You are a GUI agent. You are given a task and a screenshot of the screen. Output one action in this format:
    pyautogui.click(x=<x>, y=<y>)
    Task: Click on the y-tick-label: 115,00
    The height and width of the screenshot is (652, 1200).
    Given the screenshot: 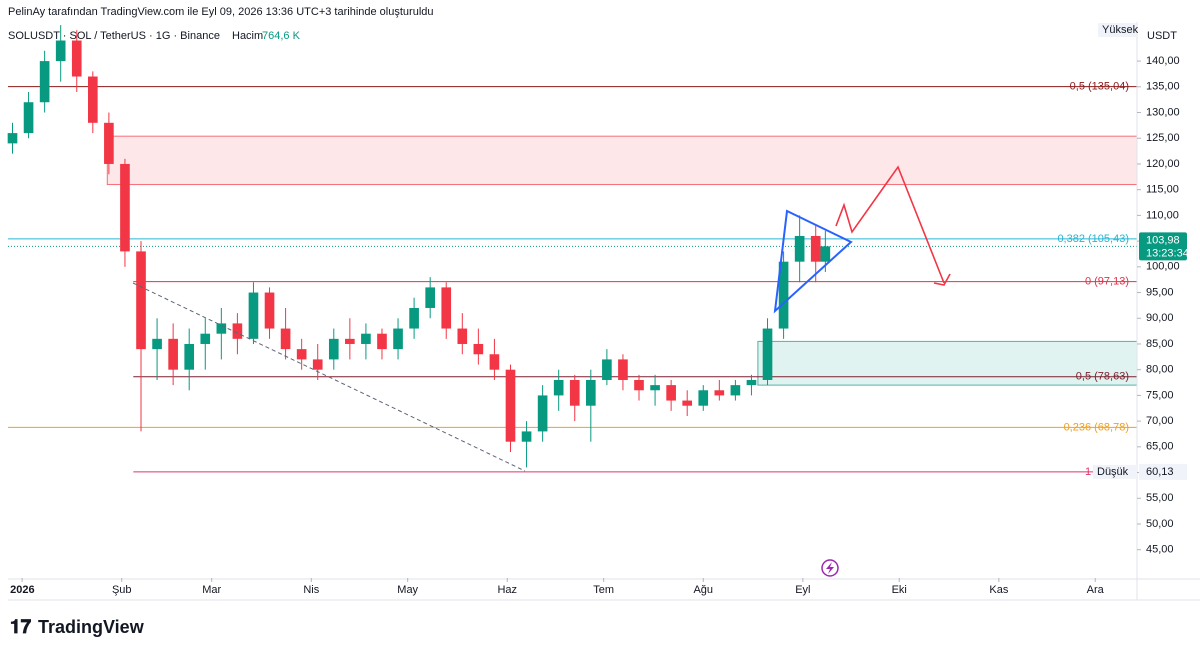 What is the action you would take?
    pyautogui.click(x=1162, y=190)
    